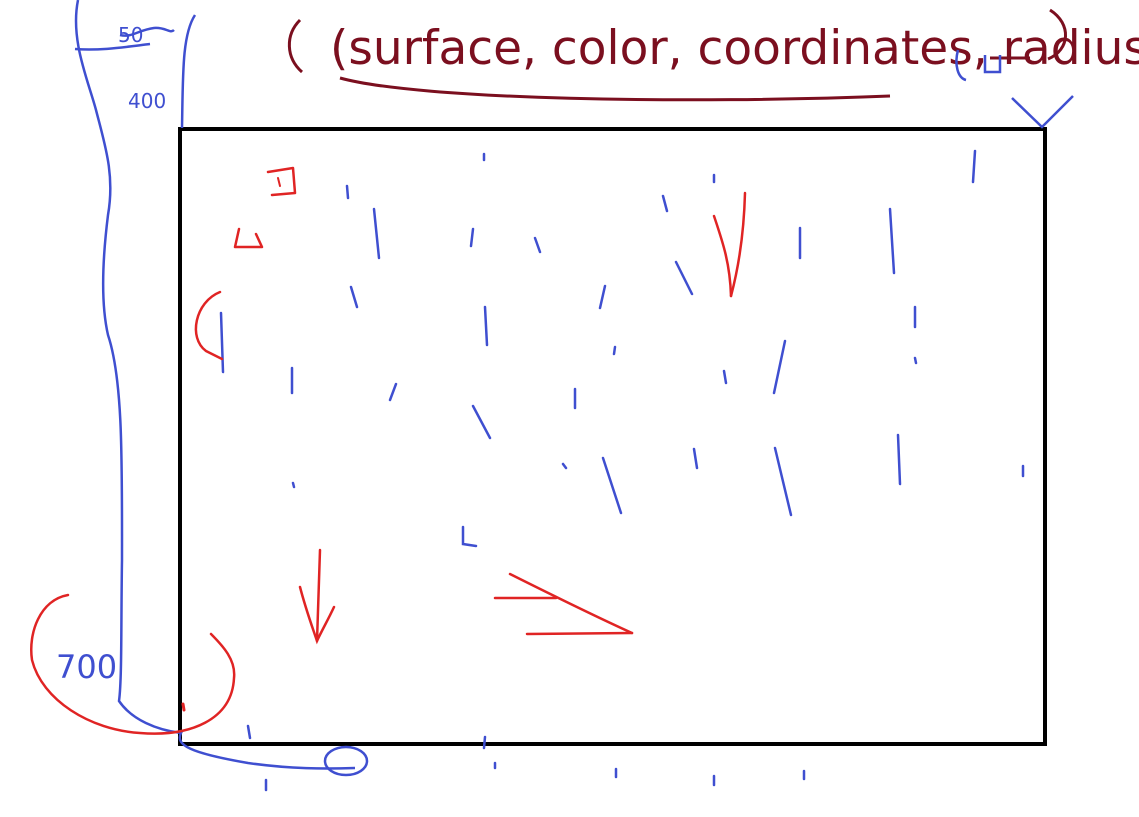  What do you see at coordinates (86, 667) in the screenshot?
I see `blue-note-bottom: 700` at bounding box center [86, 667].